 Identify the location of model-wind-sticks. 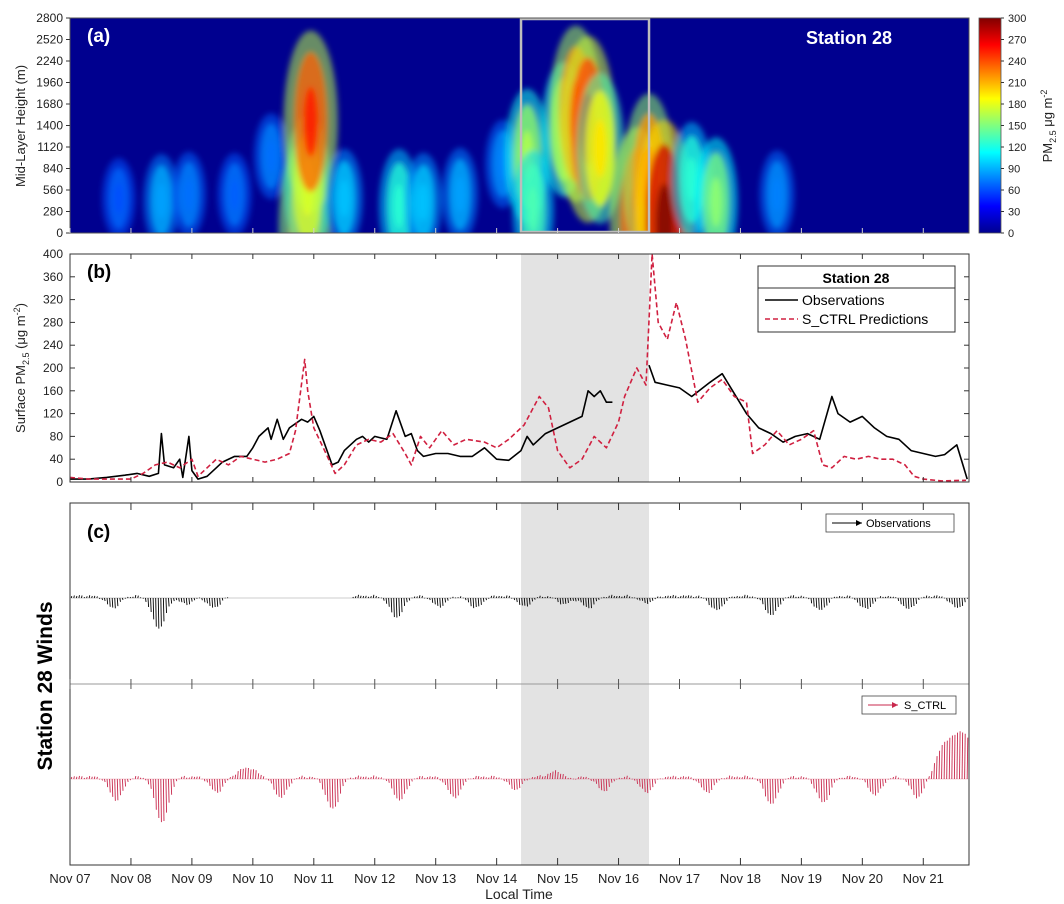
(519, 777).